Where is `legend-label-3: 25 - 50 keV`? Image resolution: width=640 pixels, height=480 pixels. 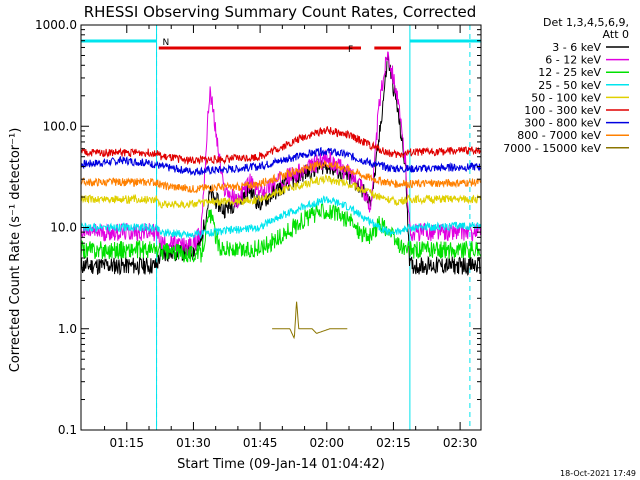
legend-label-3: 25 - 50 keV is located at coordinates (569, 85).